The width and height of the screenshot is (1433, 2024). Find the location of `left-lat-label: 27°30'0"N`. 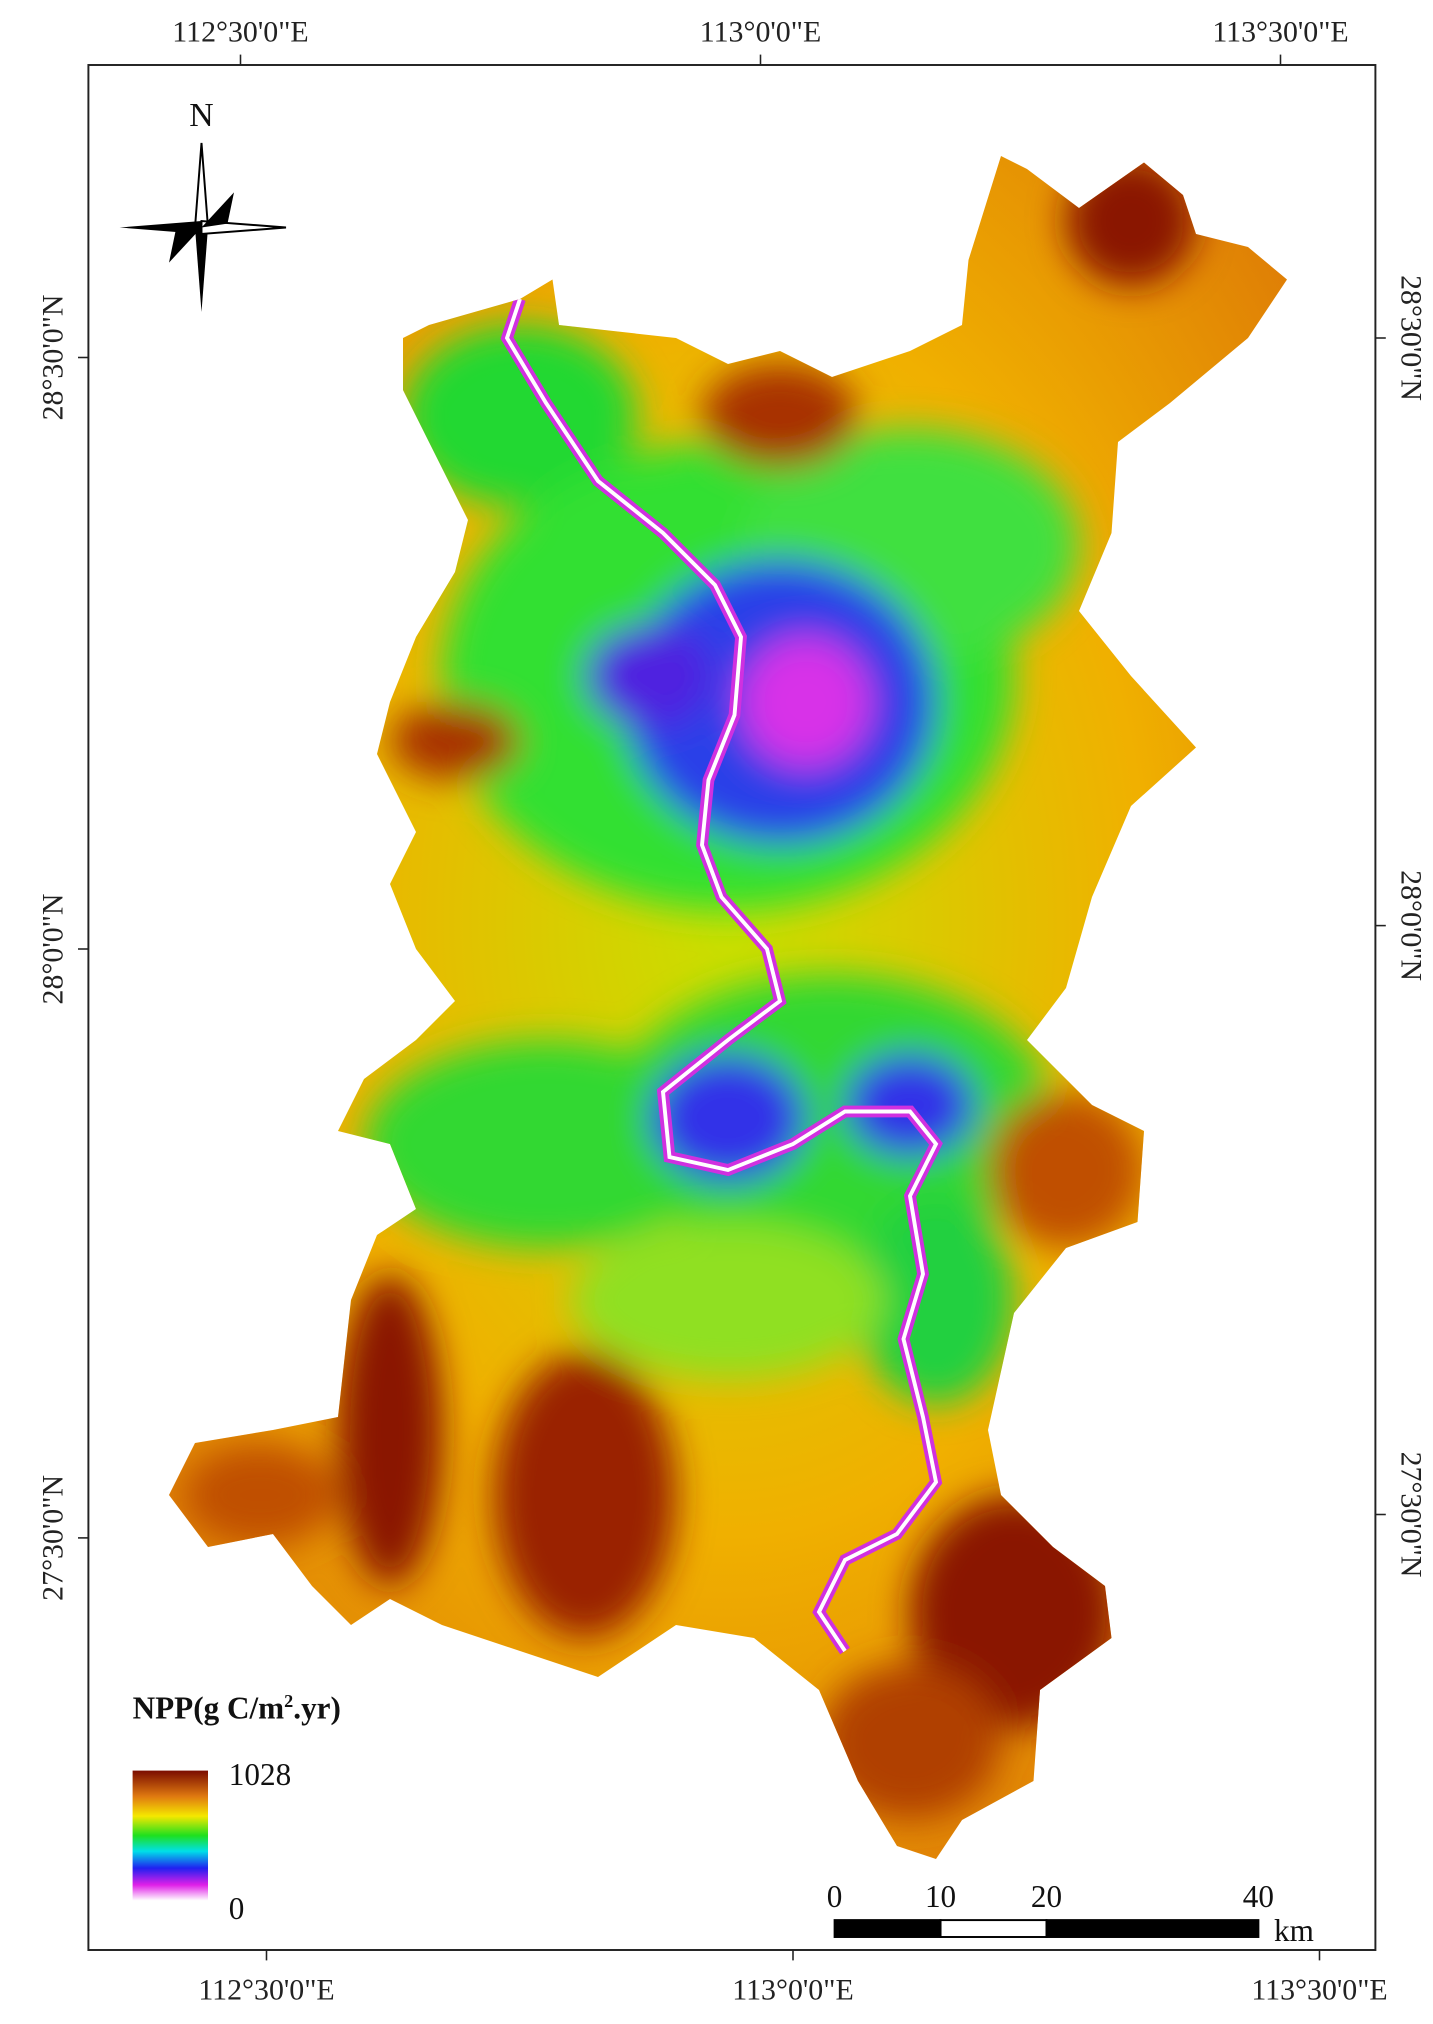

left-lat-label: 27°30'0"N is located at coordinates (52, 1538).